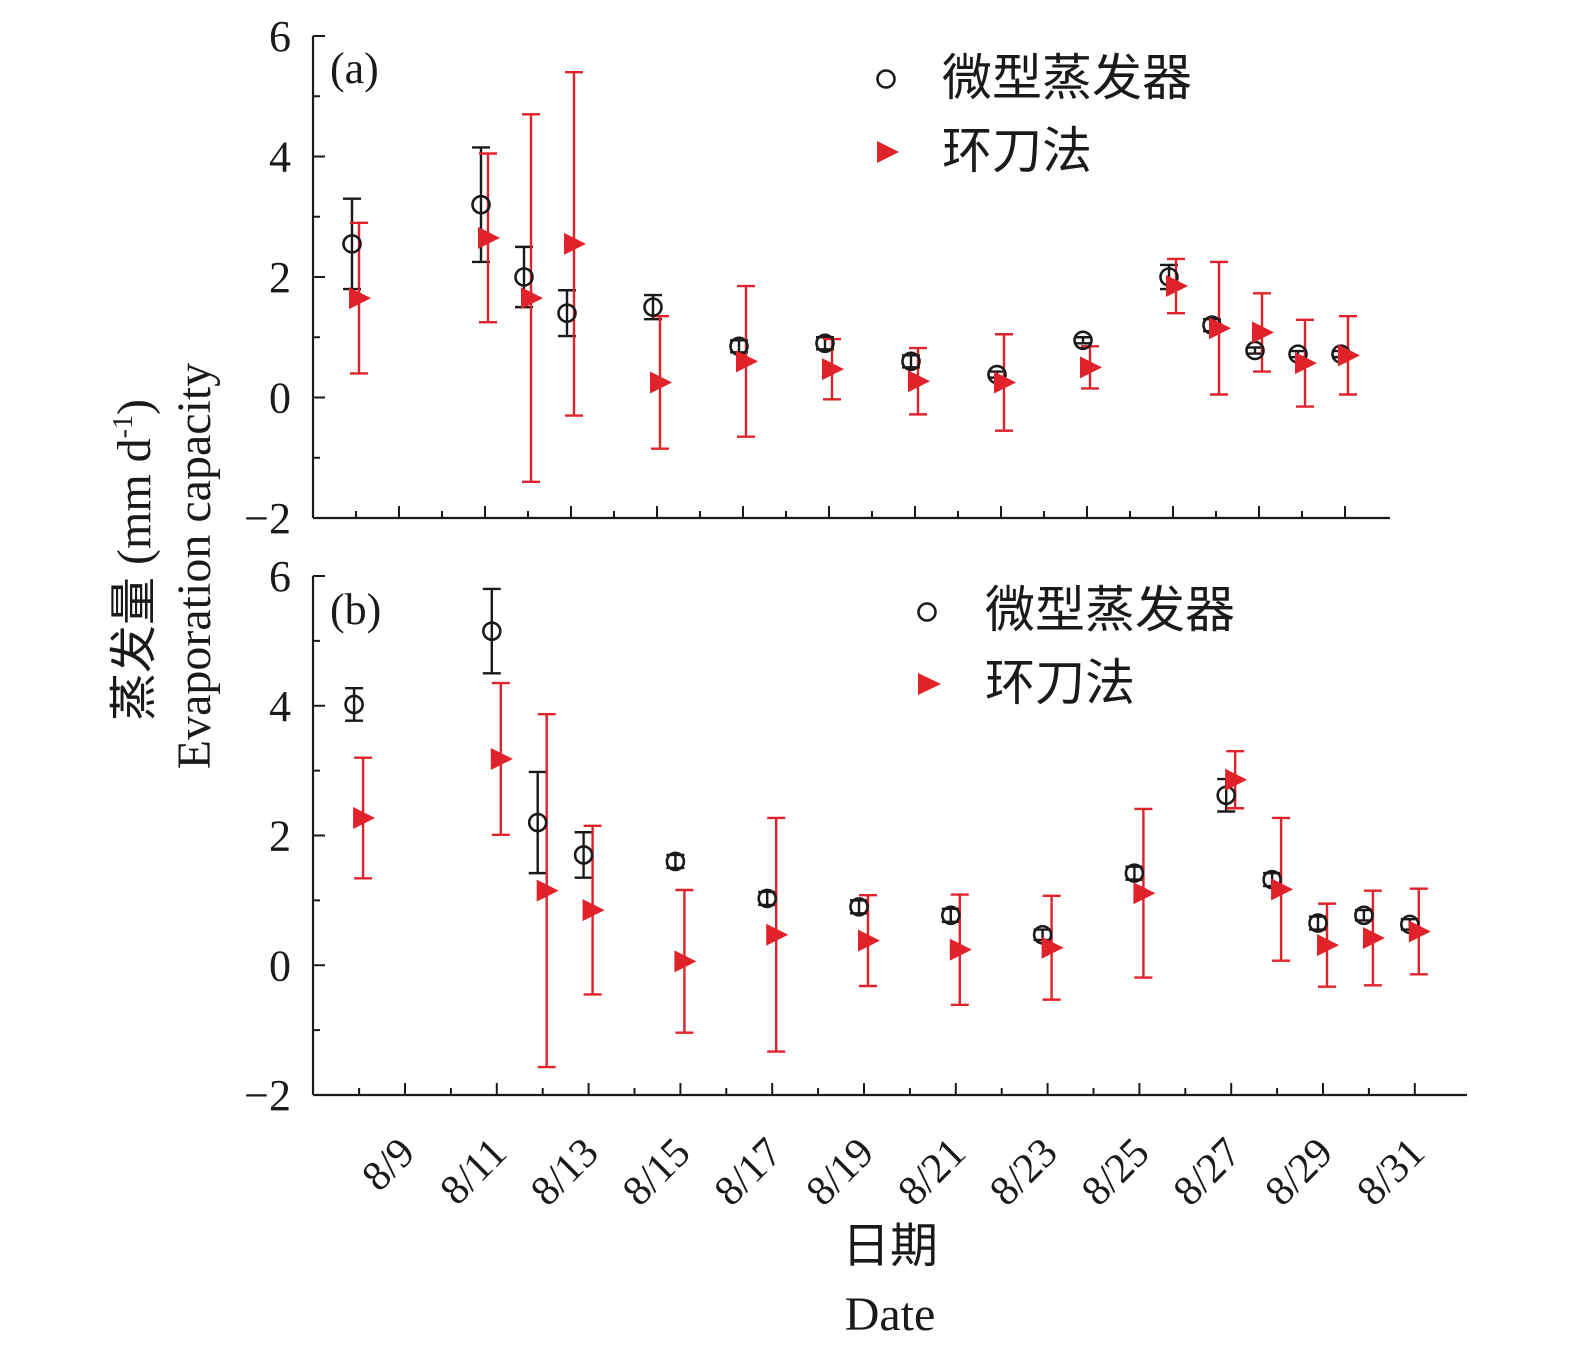 The image size is (1575, 1358). Describe the element at coordinates (389, 1165) in the screenshot. I see `x-tick-label: 8/9` at that location.